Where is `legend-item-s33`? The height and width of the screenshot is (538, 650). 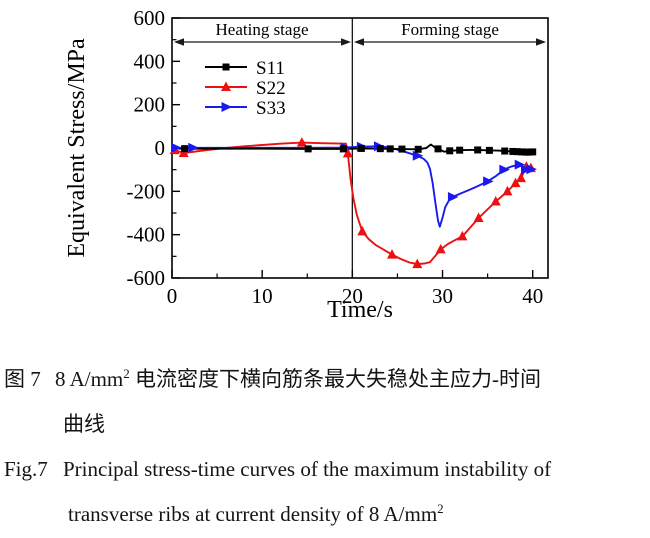
legend-item-s33 is located at coordinates (226, 107).